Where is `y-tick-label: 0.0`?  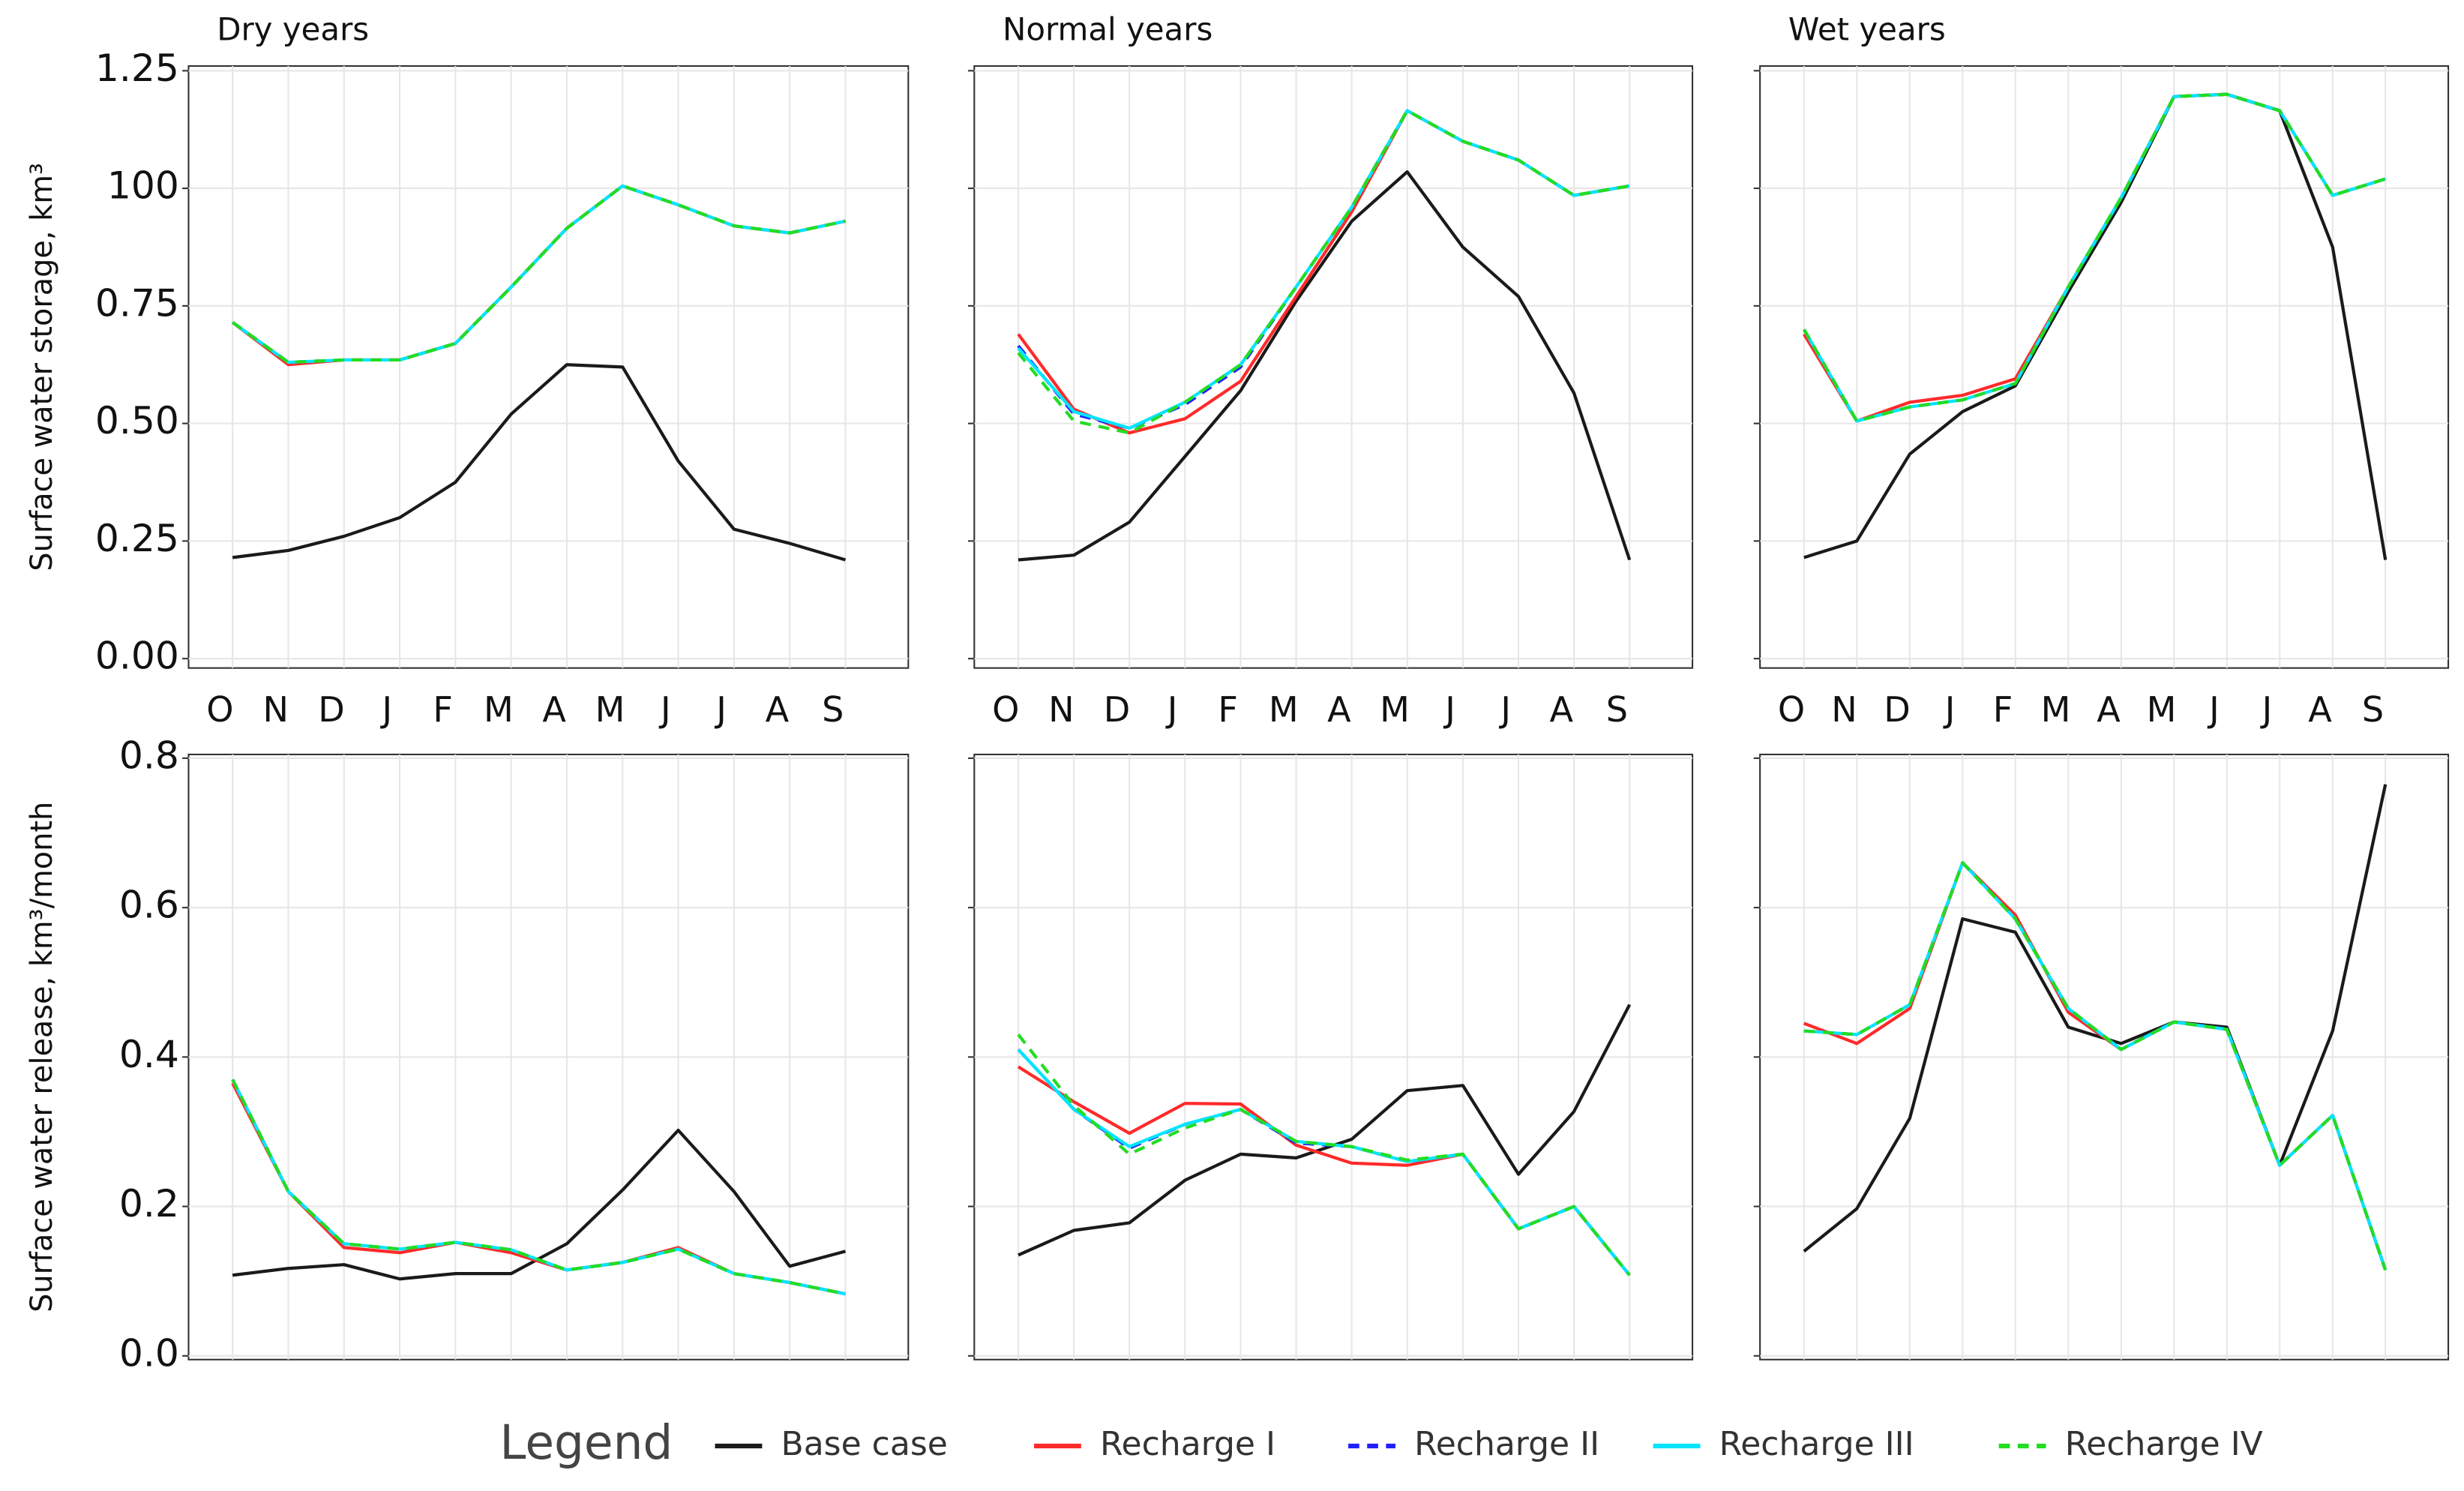
y-tick-label: 0.0 is located at coordinates (149, 1352).